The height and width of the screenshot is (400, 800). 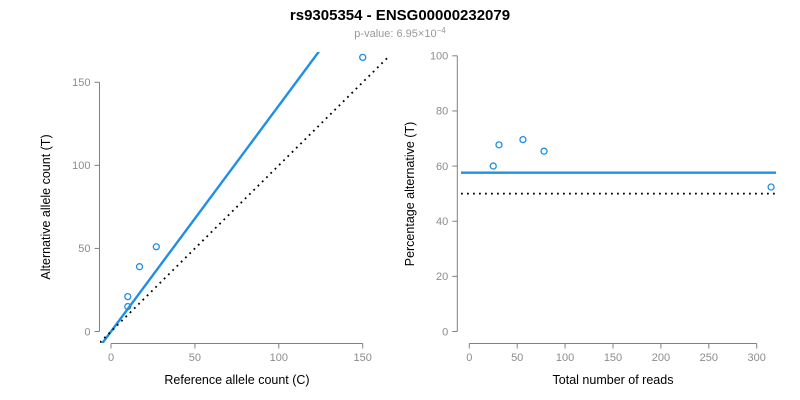 I want to click on plot-title: rs9305354 - ENSG00000232079, so click(x=400, y=15).